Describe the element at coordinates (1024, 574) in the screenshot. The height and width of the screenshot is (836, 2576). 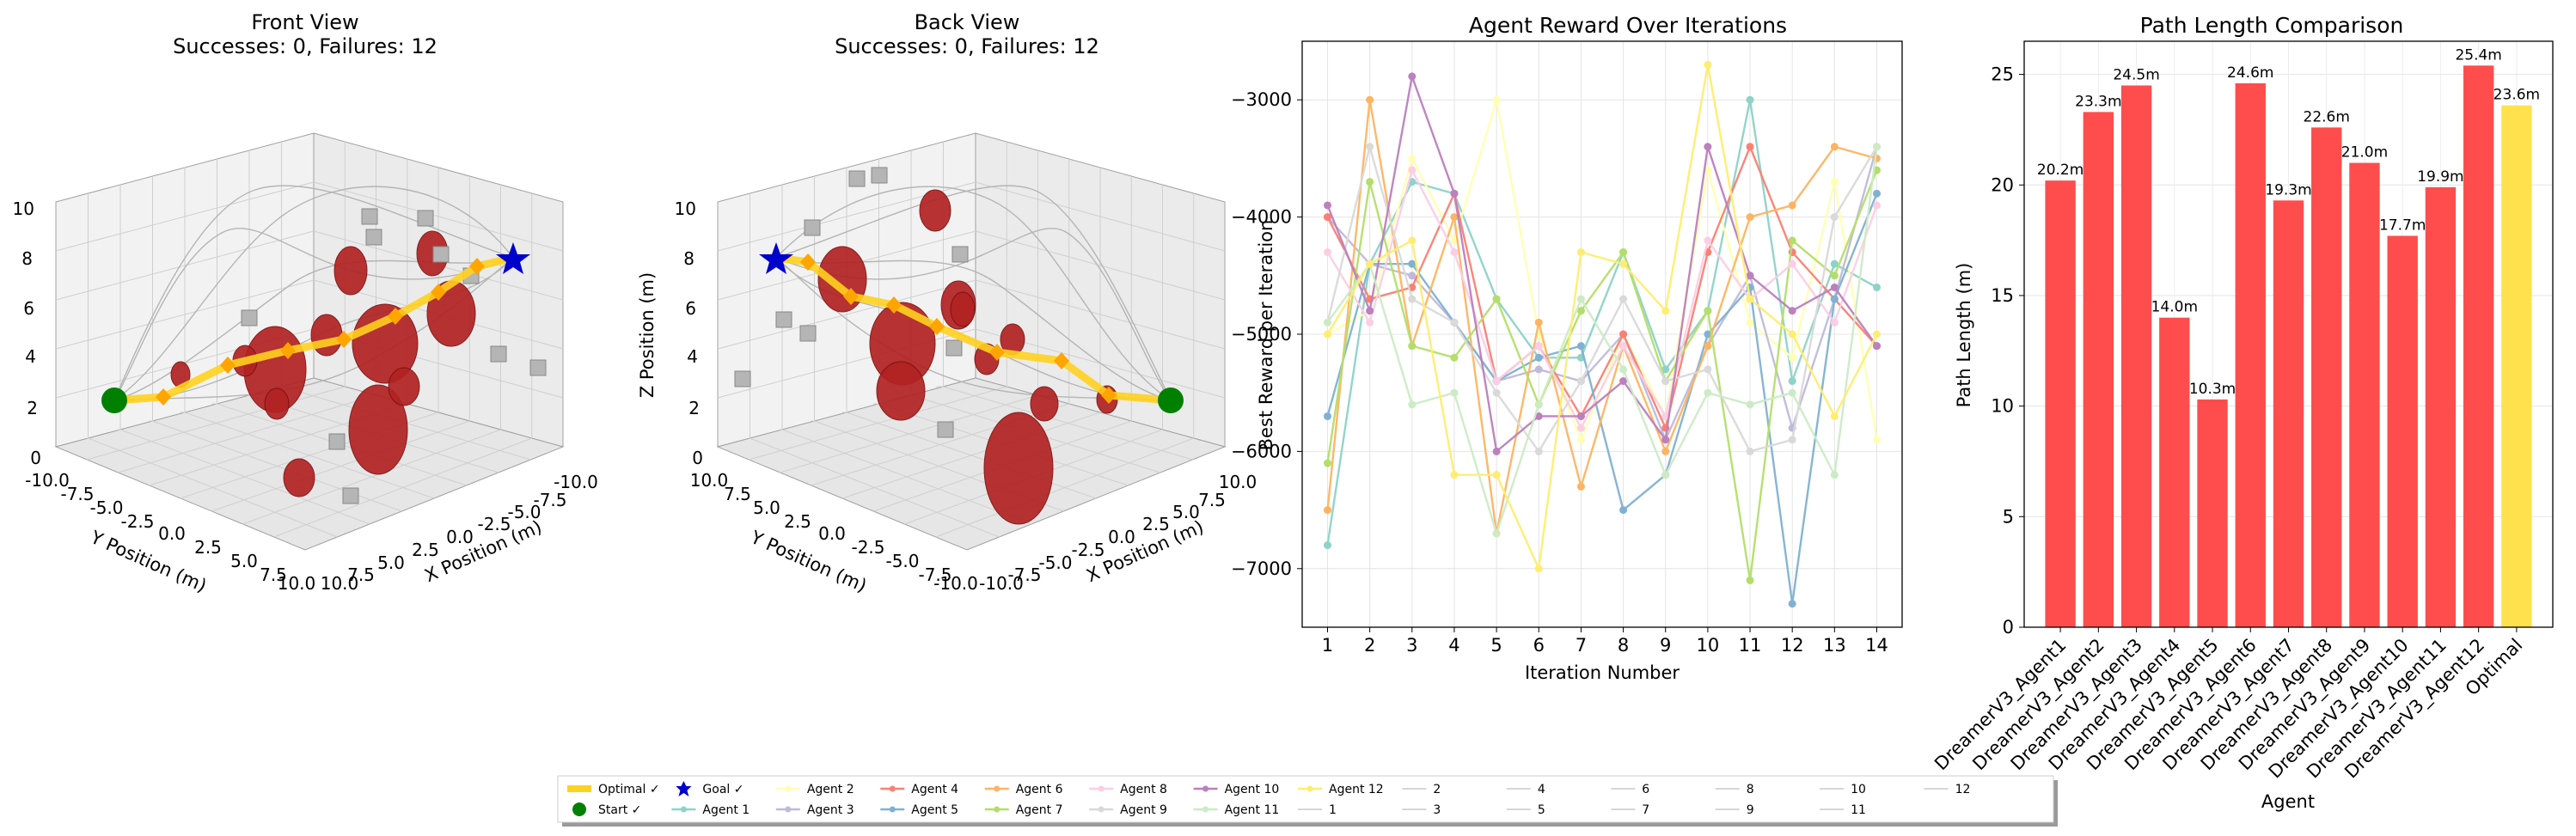
I see `back-xtick: -7.5` at that location.